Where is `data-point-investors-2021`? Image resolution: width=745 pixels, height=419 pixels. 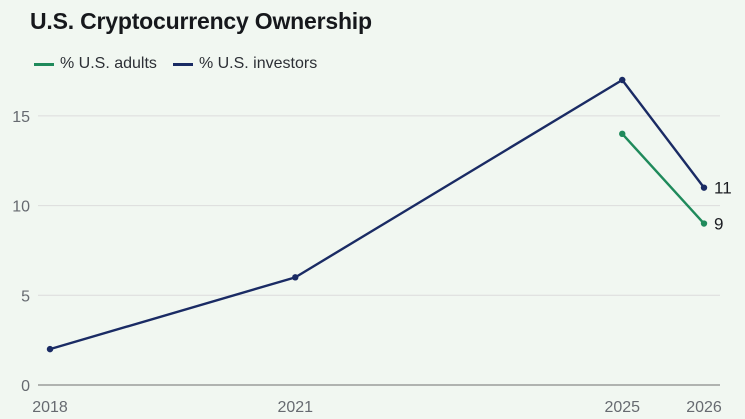 data-point-investors-2021 is located at coordinates (295, 277).